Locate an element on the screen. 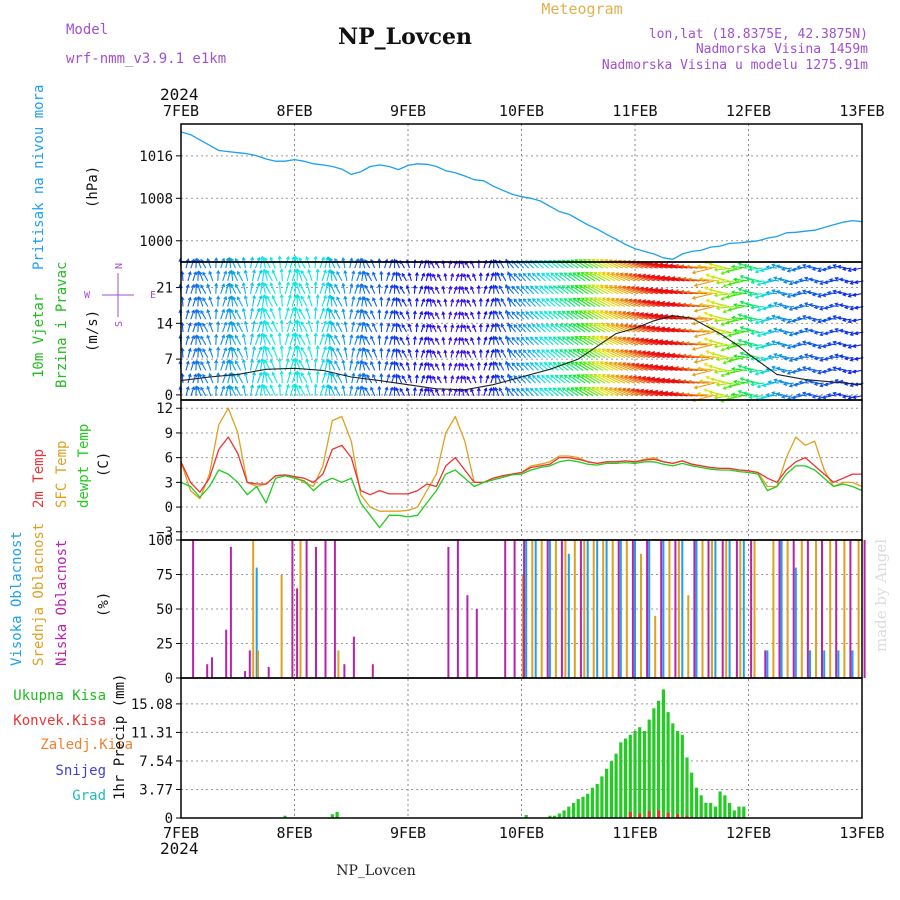  compass-s: S is located at coordinates (119, 324).